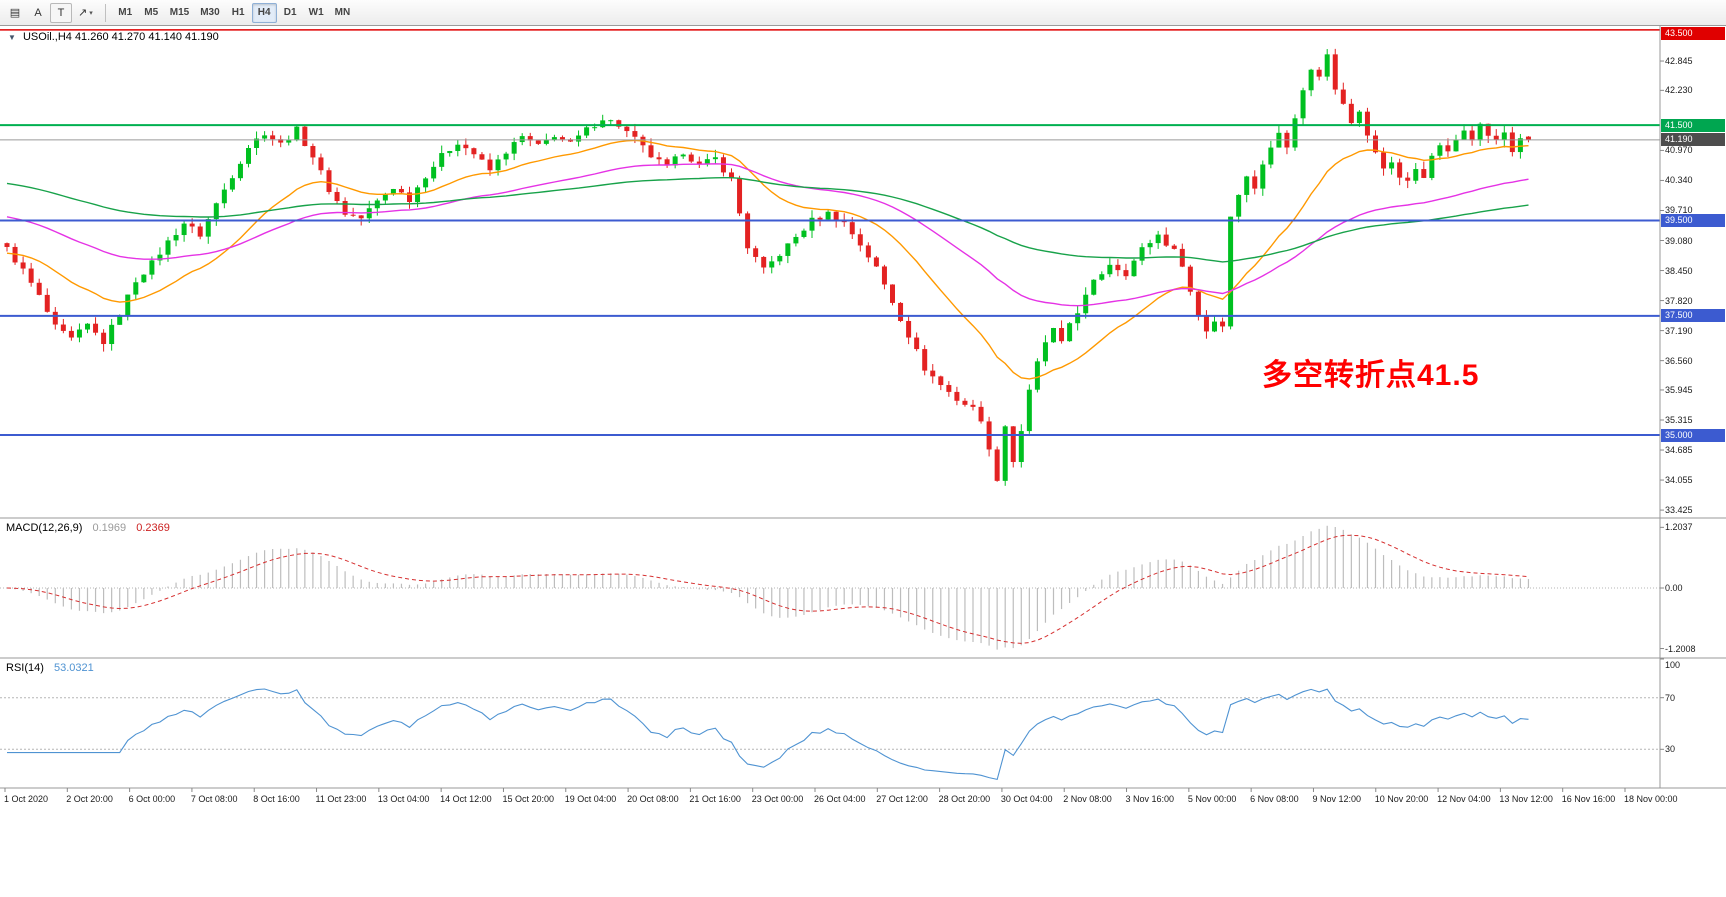 The height and width of the screenshot is (897, 1726). I want to click on timeframe-buttons: M1 M5 M15 M30 H1 H4 D1 W1 MN, so click(234, 12).